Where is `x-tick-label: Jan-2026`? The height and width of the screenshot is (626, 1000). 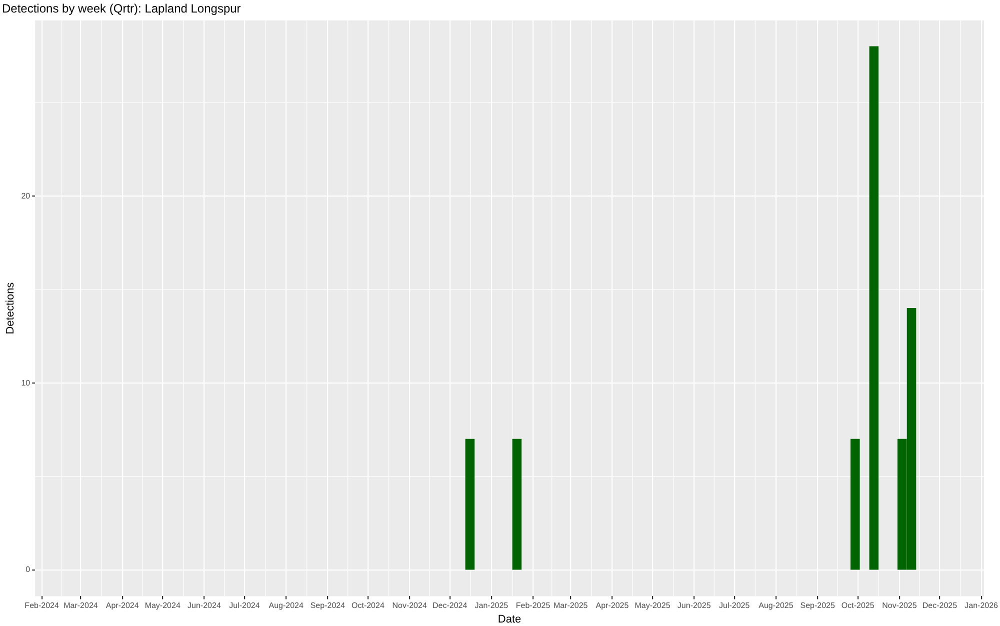
x-tick-label: Jan-2026 is located at coordinates (981, 605).